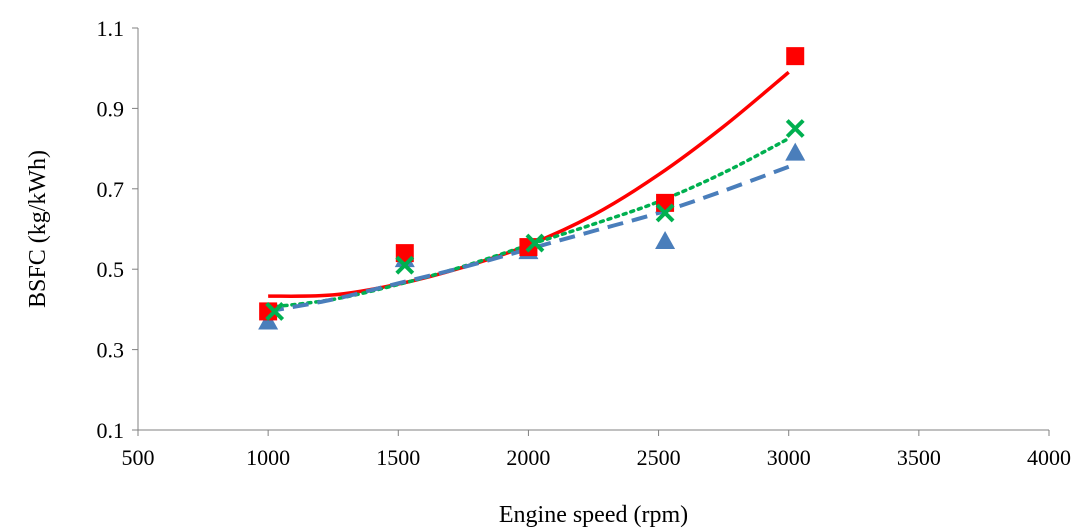 This screenshot has height=529, width=1086. I want to click on x-axis-title: Engine speed (rpm), so click(593, 515).